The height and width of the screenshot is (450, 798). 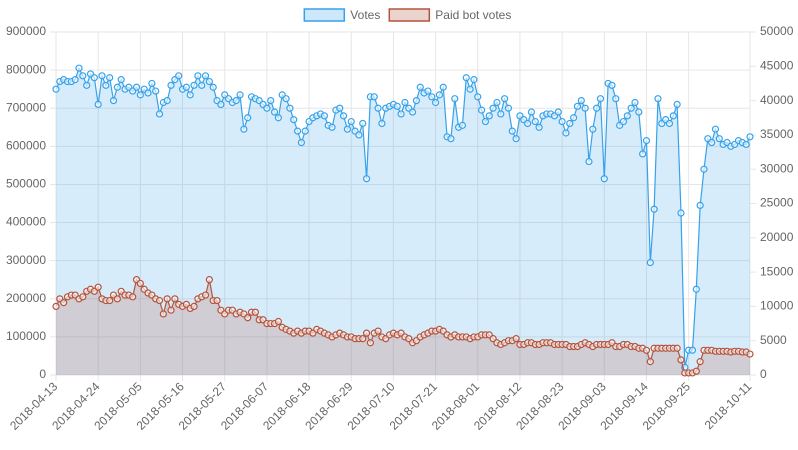 I want to click on y2-tick-label: 30000, so click(x=777, y=168).